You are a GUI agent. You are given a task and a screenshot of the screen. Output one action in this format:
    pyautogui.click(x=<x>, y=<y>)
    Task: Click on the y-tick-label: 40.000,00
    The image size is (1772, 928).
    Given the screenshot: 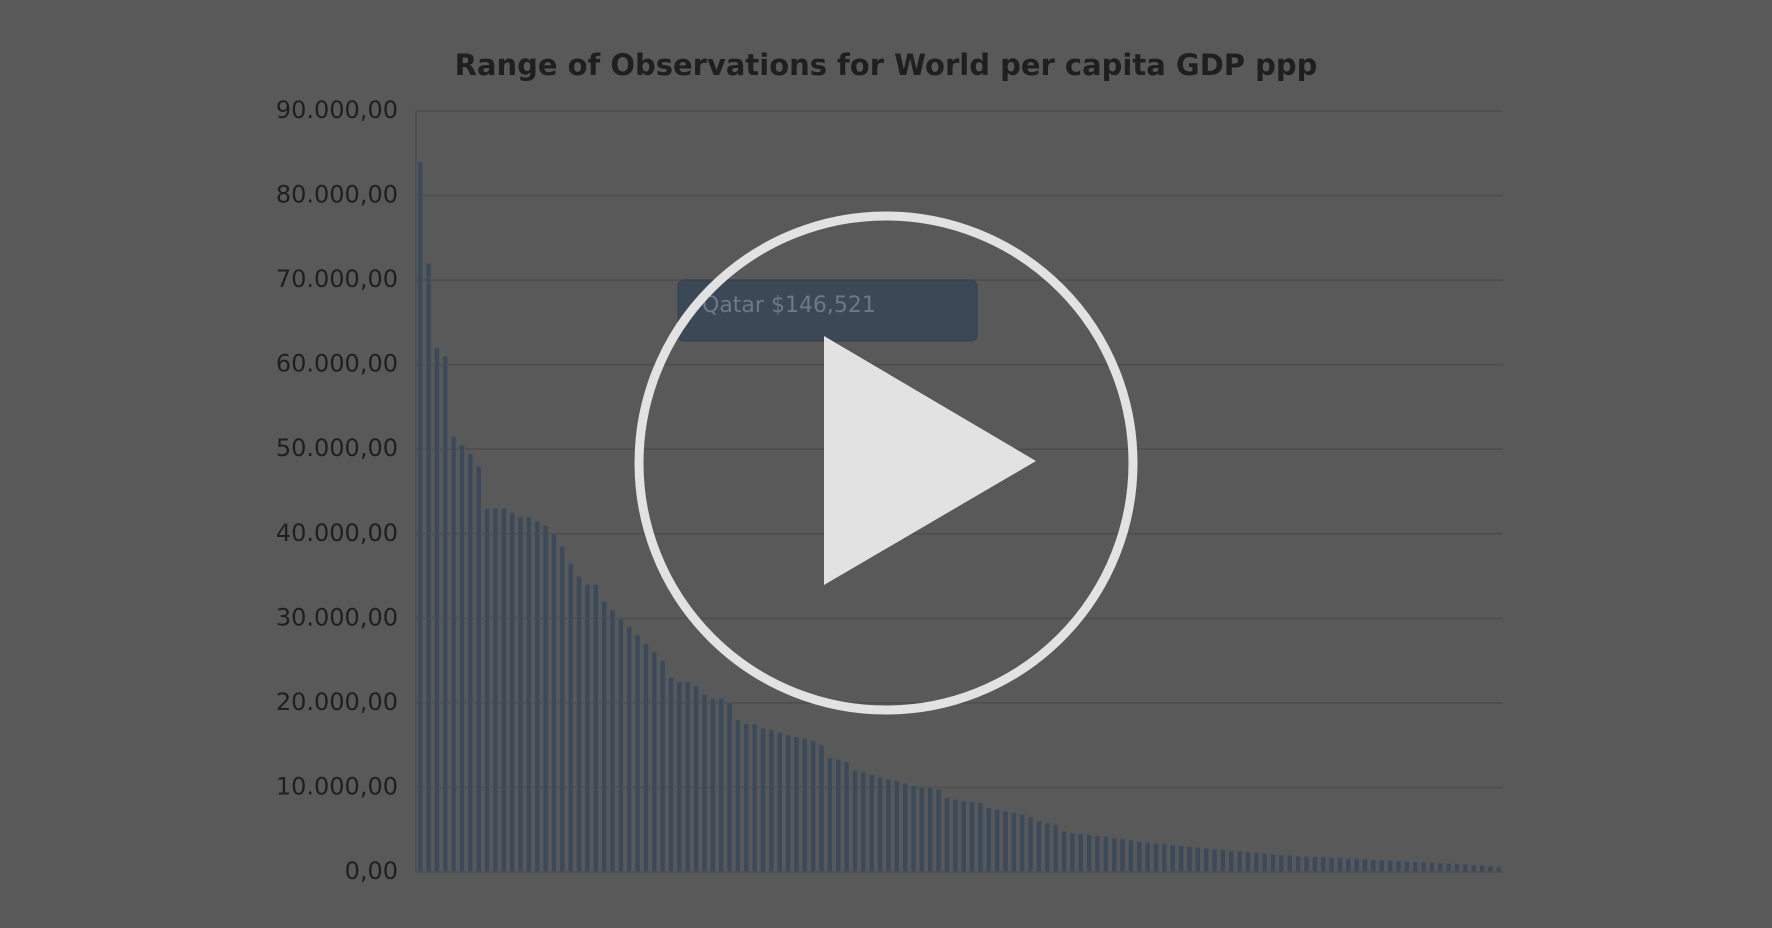 What is the action you would take?
    pyautogui.click(x=337, y=533)
    